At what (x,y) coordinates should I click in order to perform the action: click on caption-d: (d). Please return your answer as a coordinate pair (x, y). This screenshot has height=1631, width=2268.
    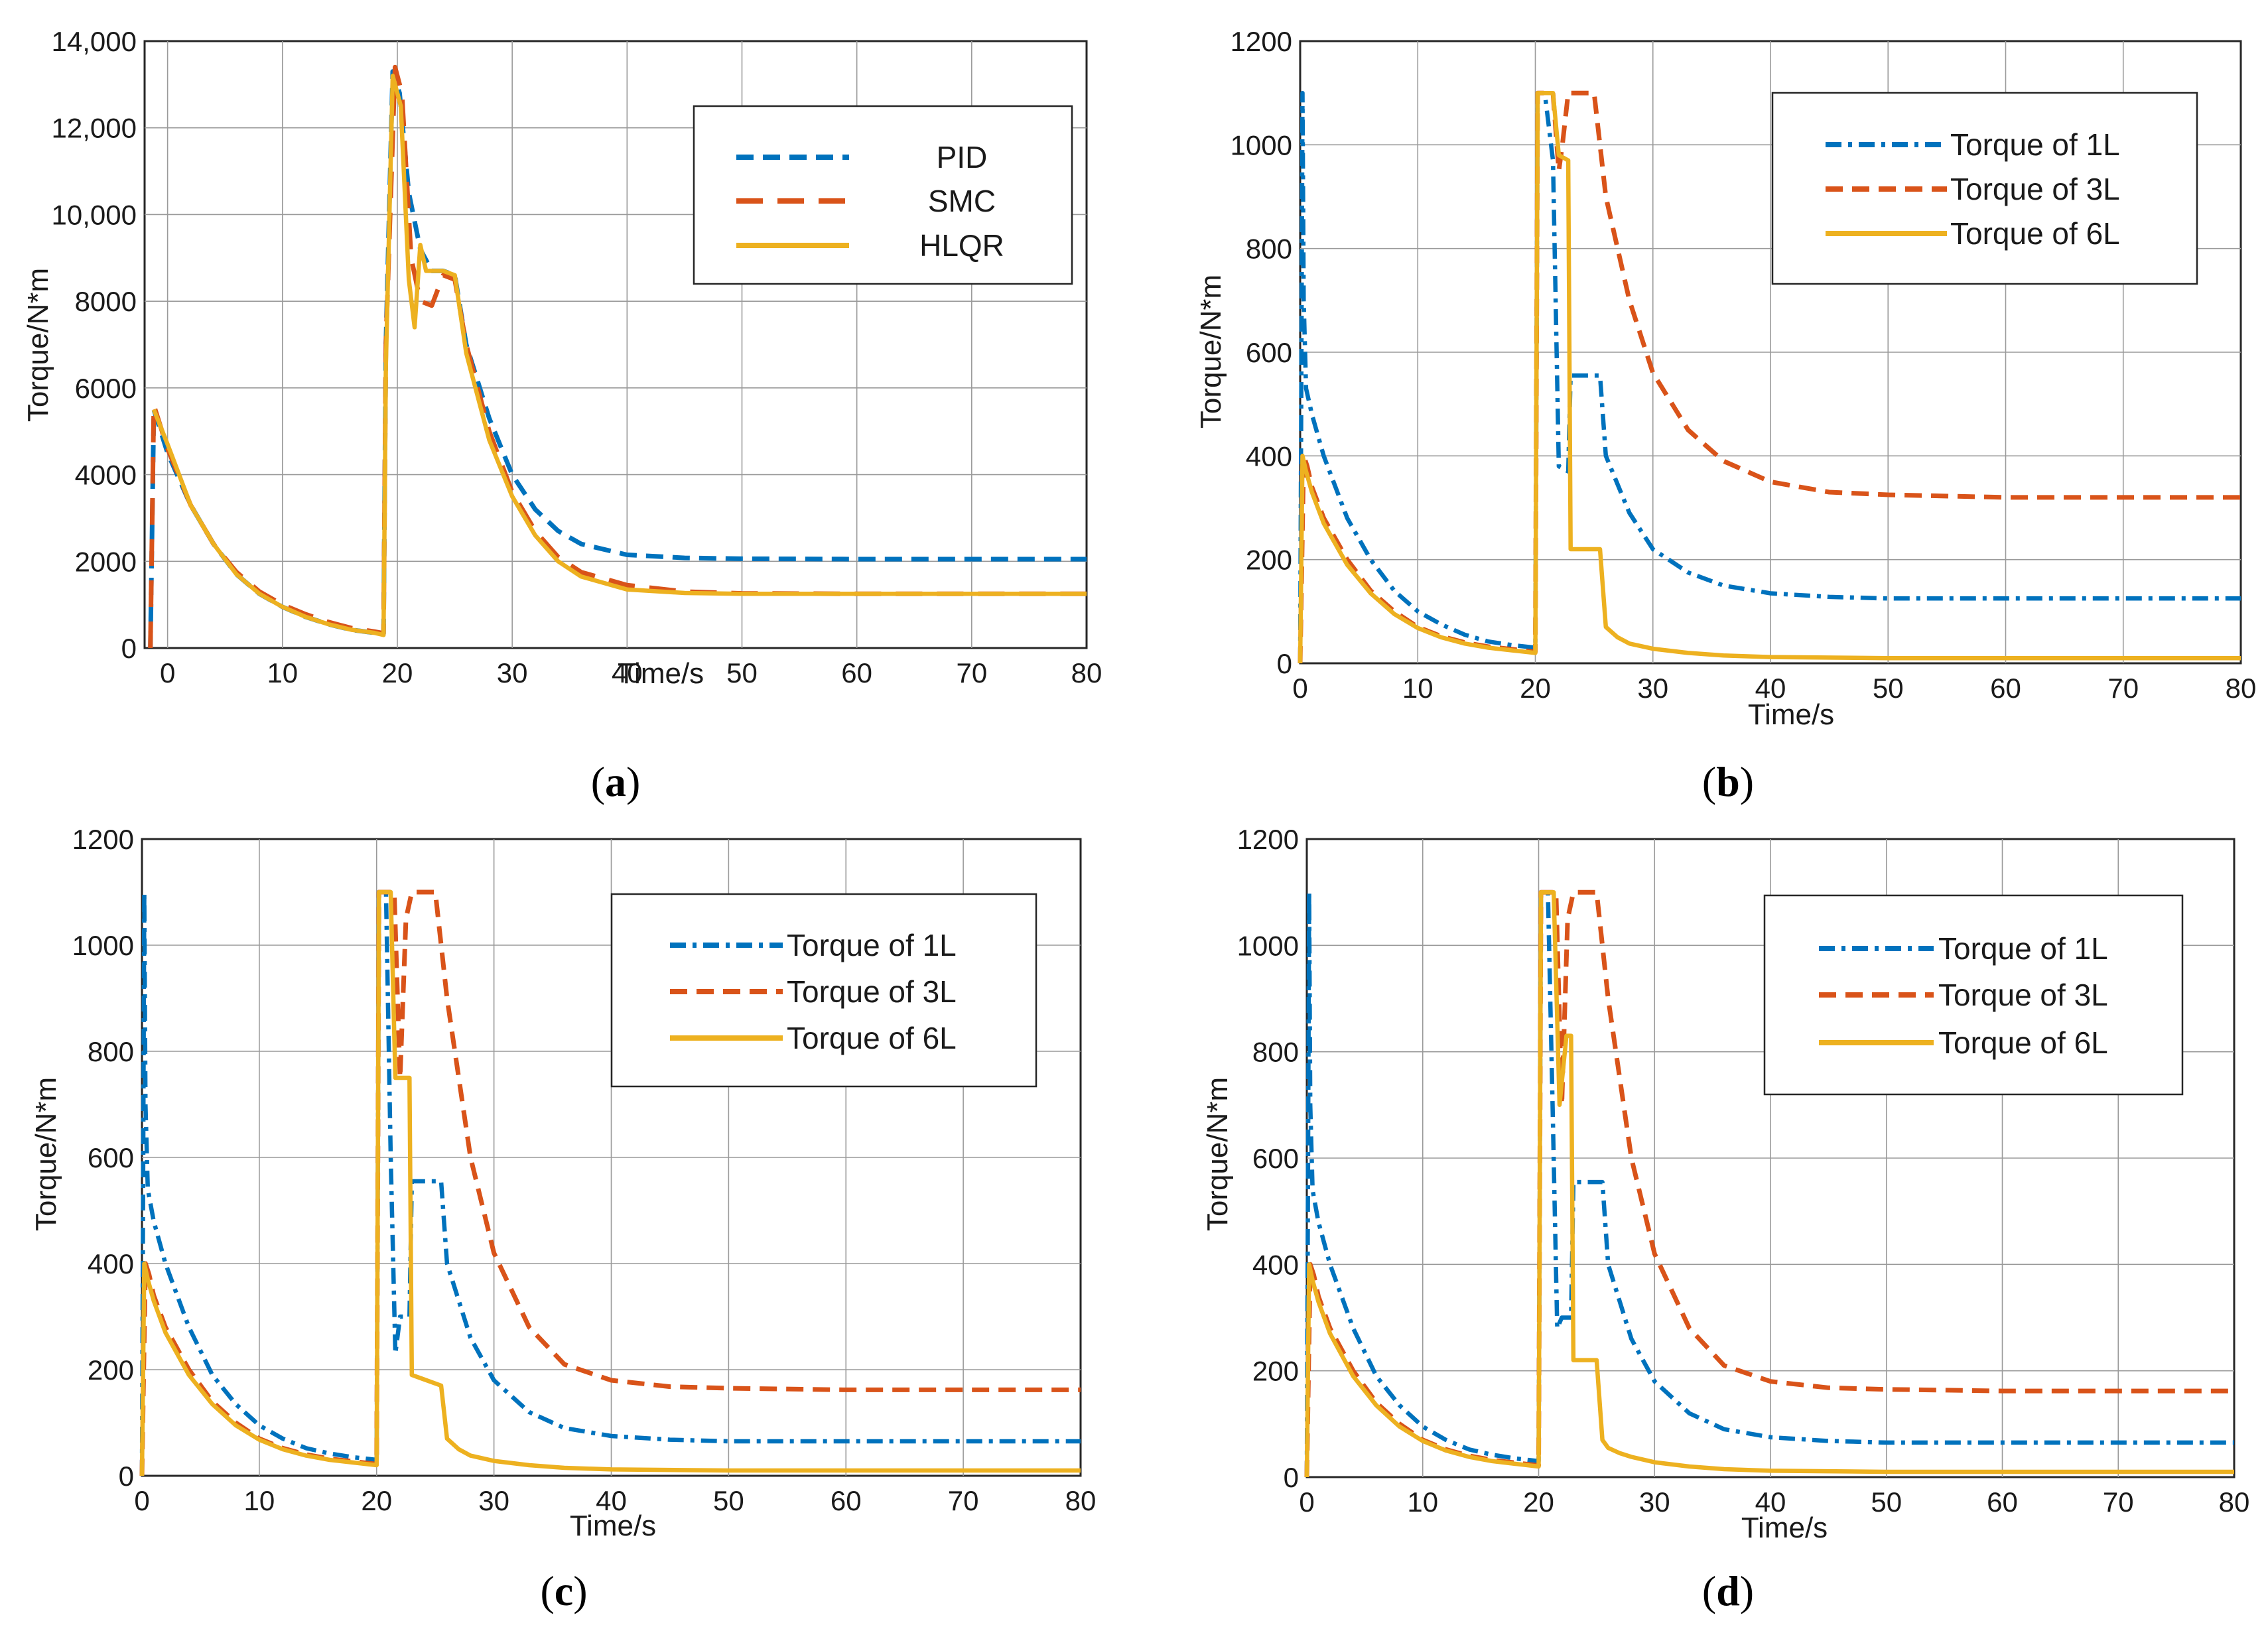
    Looking at the image, I should click on (1728, 1590).